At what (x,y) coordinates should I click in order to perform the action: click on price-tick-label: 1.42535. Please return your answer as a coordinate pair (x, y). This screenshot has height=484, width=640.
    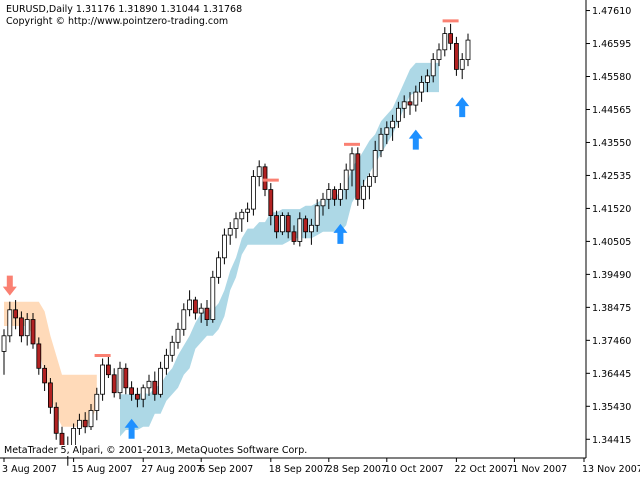
    Looking at the image, I should click on (611, 176).